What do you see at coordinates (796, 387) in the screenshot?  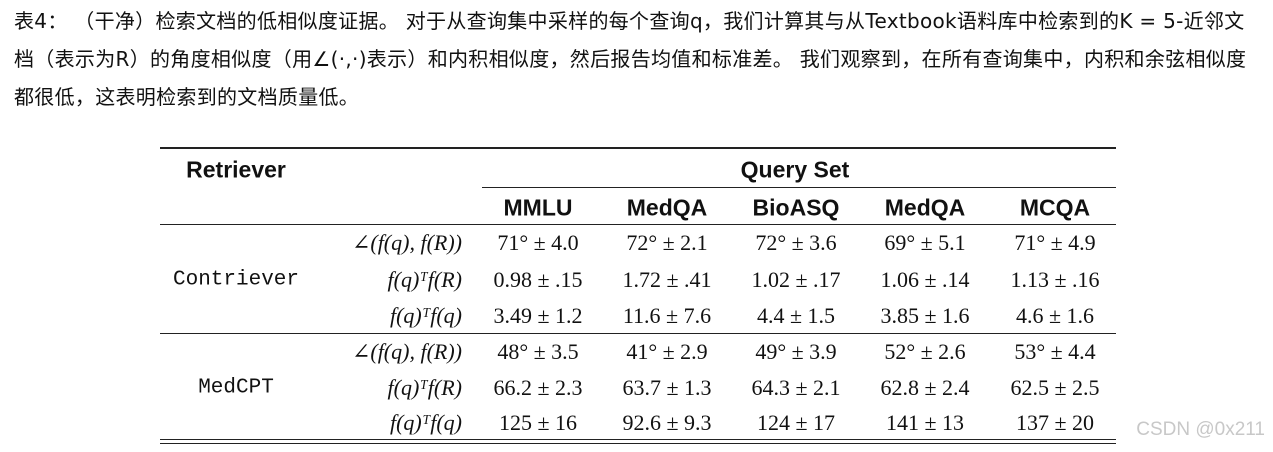 I see `cell: 64.3 ± 2.1` at bounding box center [796, 387].